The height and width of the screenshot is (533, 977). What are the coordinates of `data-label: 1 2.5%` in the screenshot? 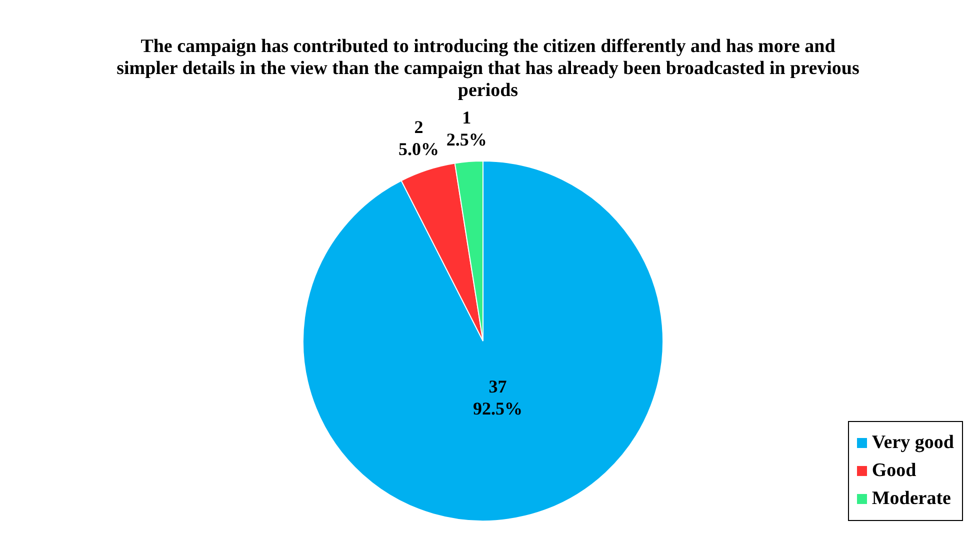 It's located at (466, 129).